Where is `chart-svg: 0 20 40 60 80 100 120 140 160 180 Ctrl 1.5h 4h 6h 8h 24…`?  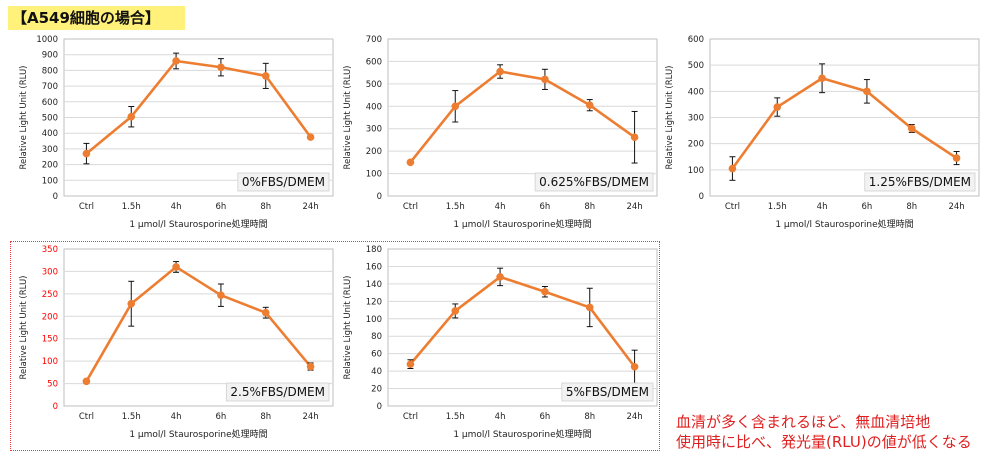
chart-svg: 0 20 40 60 80 100 120 140 160 180 Ctrl 1.5h 4h 6h 8h 24… is located at coordinates (500, 342).